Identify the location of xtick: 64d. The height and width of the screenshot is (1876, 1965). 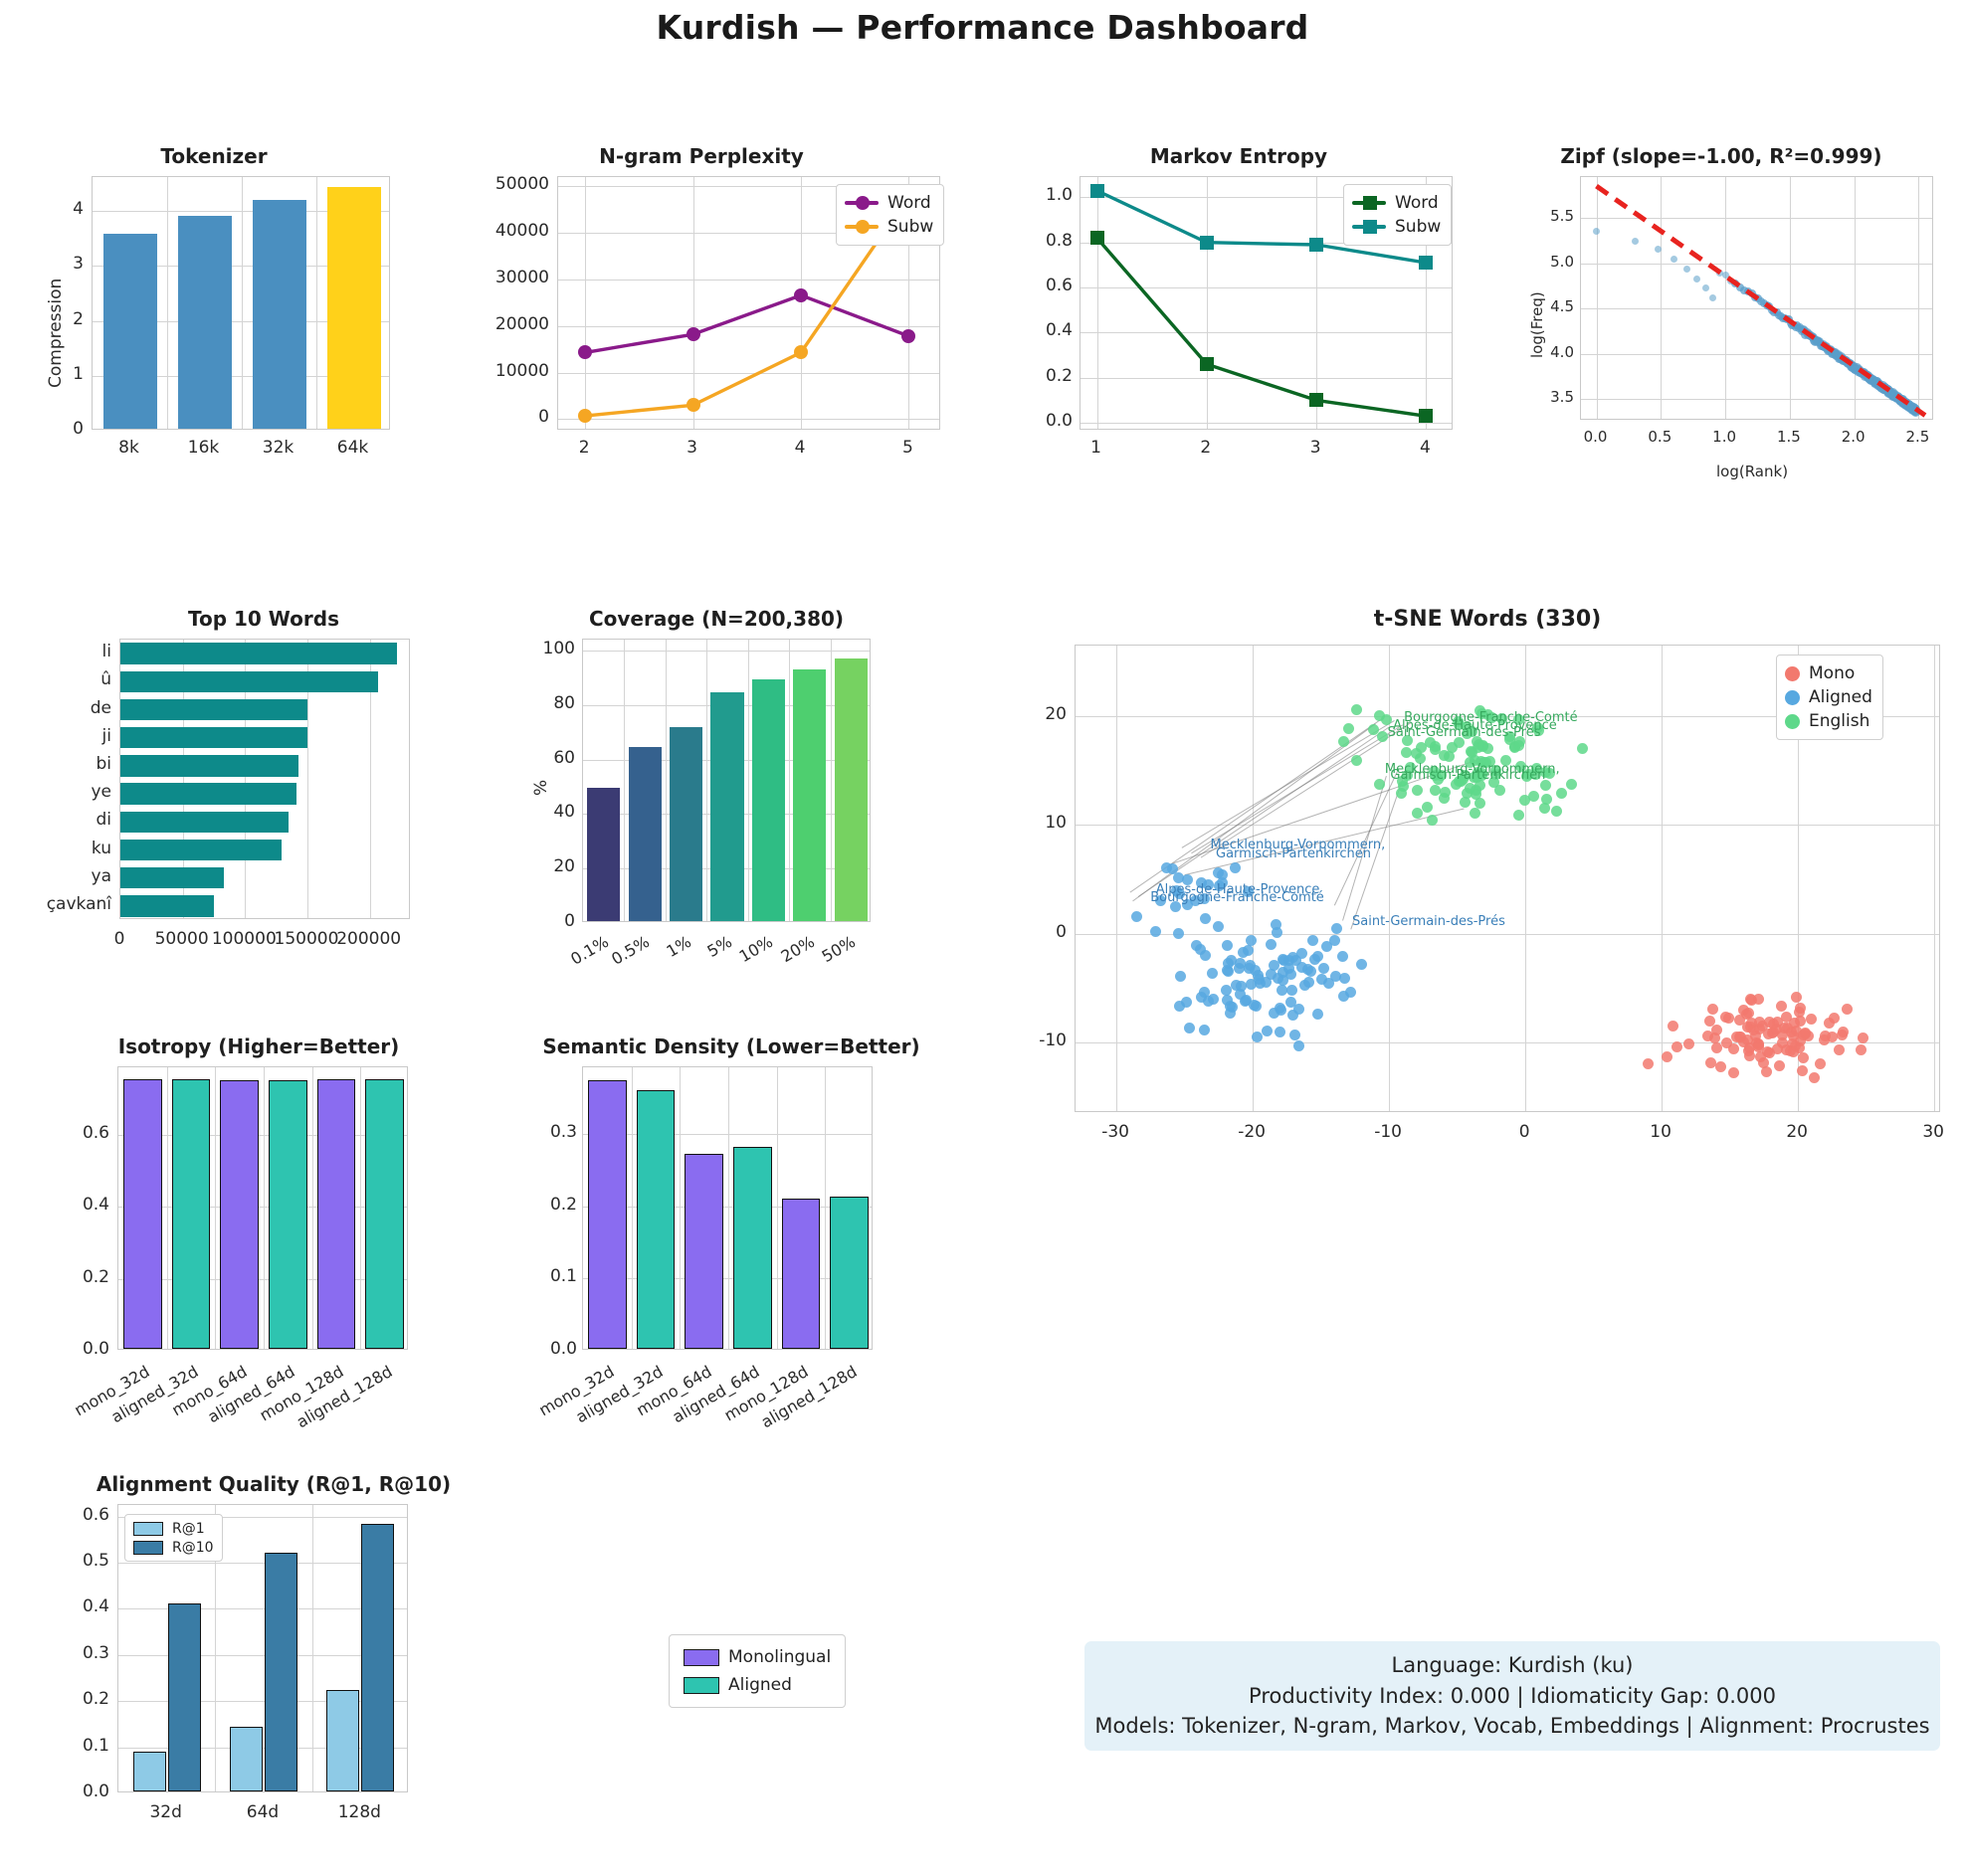
(263, 1812).